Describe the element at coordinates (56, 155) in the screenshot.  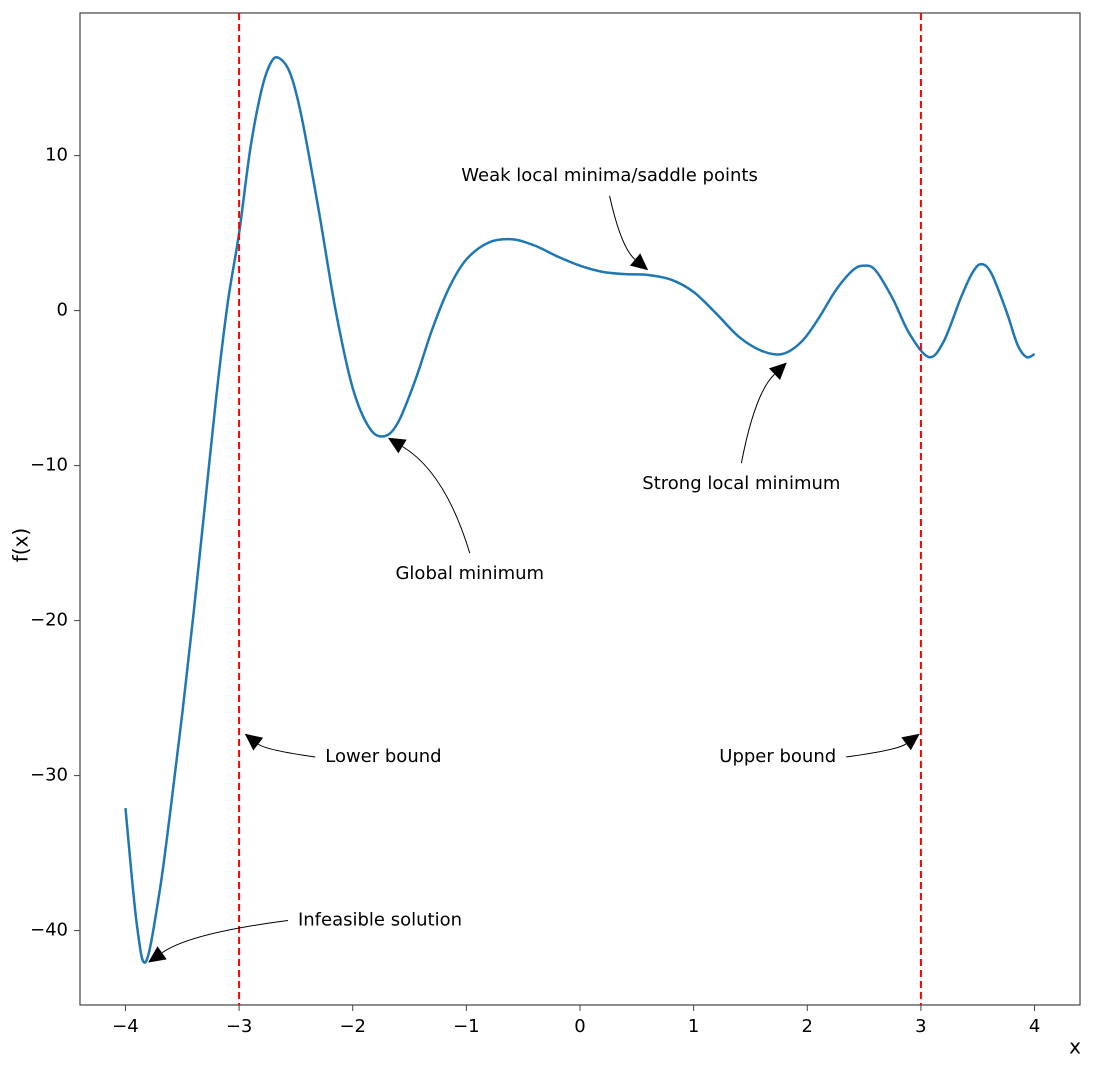
I see `y-tick-label: 10` at that location.